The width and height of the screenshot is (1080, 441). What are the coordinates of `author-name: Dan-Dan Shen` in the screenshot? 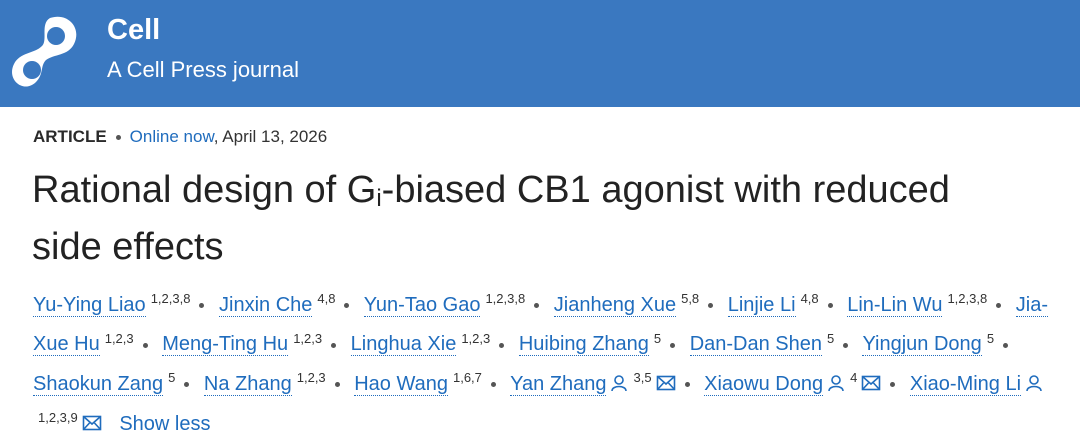 It's located at (756, 345).